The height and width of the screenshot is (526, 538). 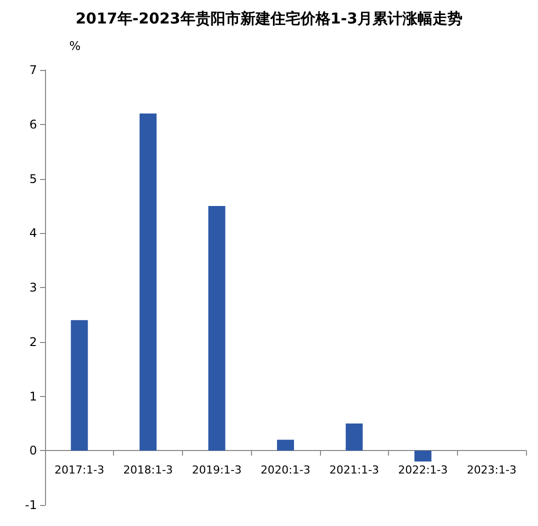 What do you see at coordinates (31, 505) in the screenshot?
I see `y-tick-label: -1` at bounding box center [31, 505].